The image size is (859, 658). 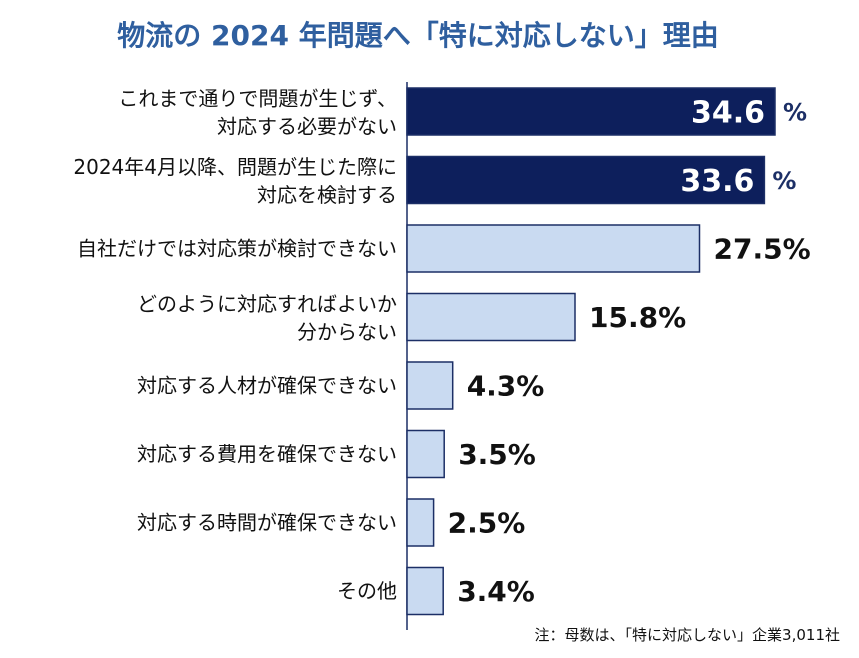 I want to click on category-label: 対応する時間が確保できない, so click(x=267, y=523).